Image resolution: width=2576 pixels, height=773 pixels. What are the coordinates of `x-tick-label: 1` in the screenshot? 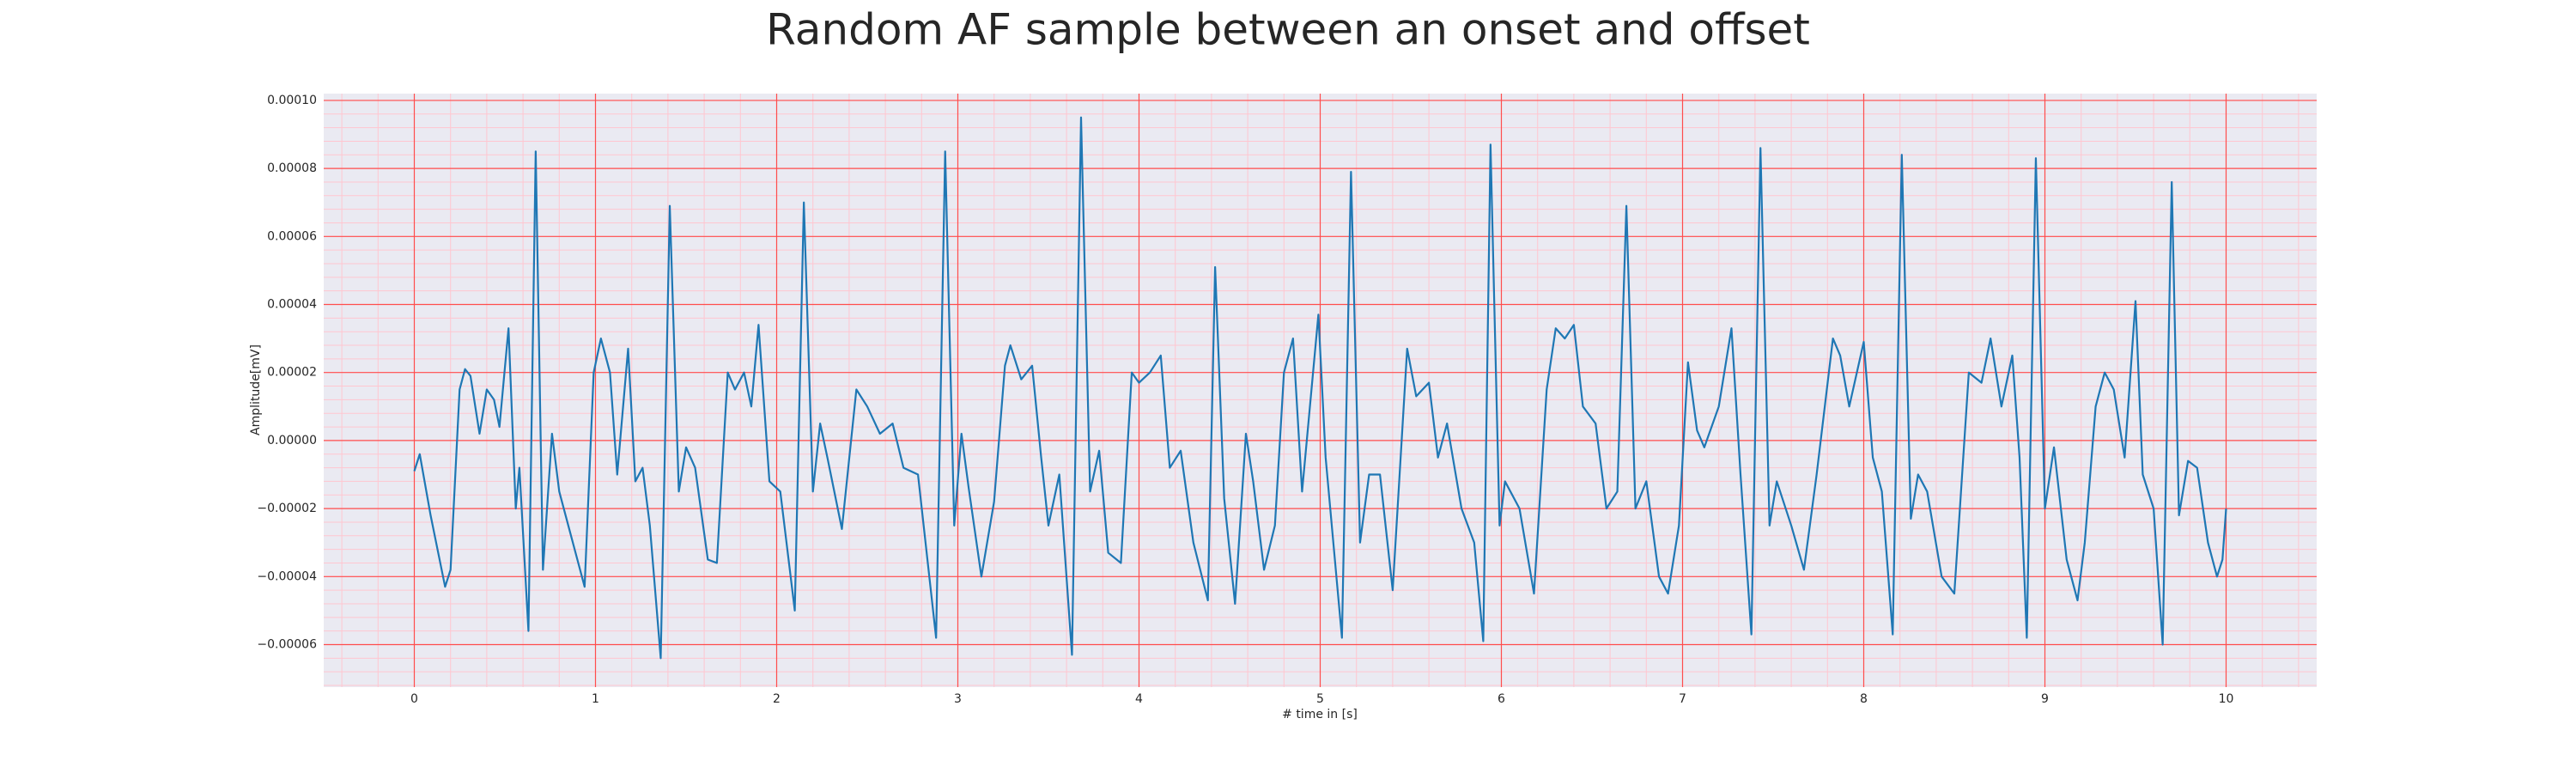 It's located at (596, 699).